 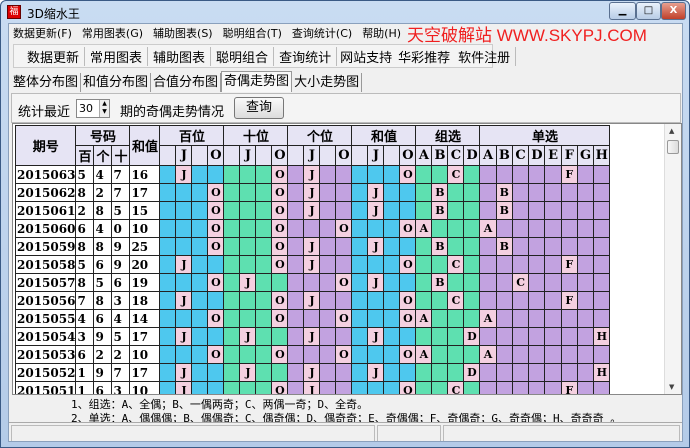 What do you see at coordinates (85, 336) in the screenshot?
I see `digit-cell: 3` at bounding box center [85, 336].